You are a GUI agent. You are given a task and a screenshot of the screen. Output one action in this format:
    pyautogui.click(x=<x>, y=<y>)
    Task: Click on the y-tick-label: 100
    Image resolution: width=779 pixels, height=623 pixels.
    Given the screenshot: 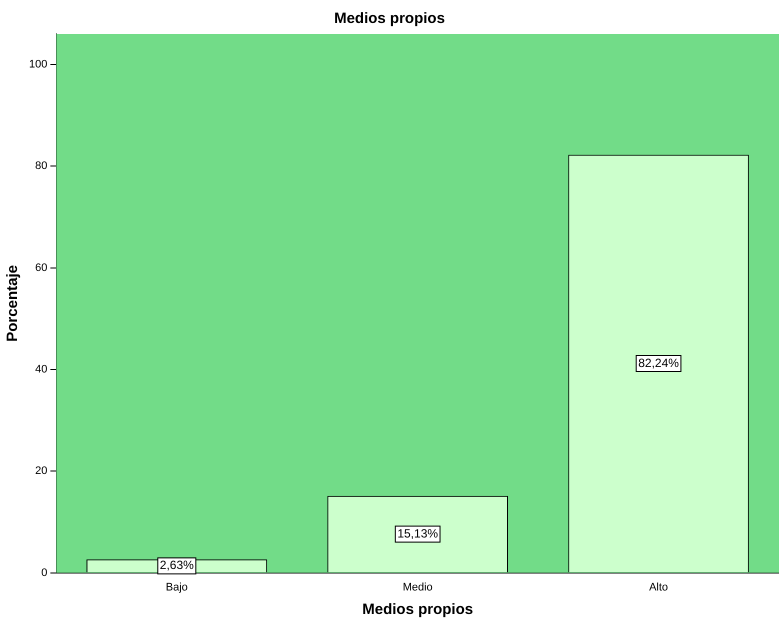 What is the action you would take?
    pyautogui.click(x=38, y=64)
    